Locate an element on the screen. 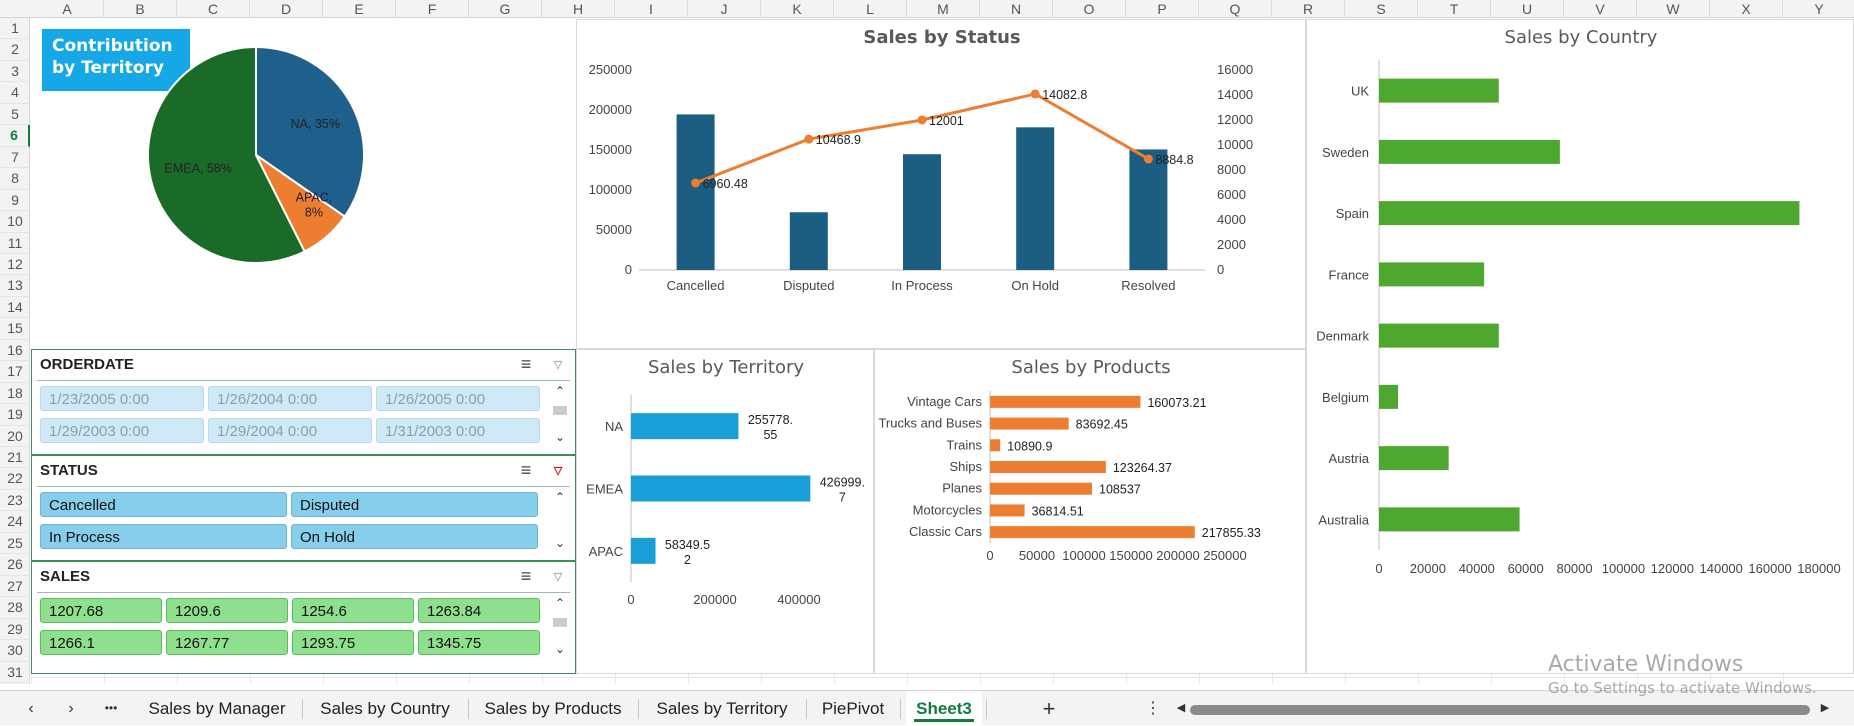  horizontal-scrollbar is located at coordinates (1500, 710).